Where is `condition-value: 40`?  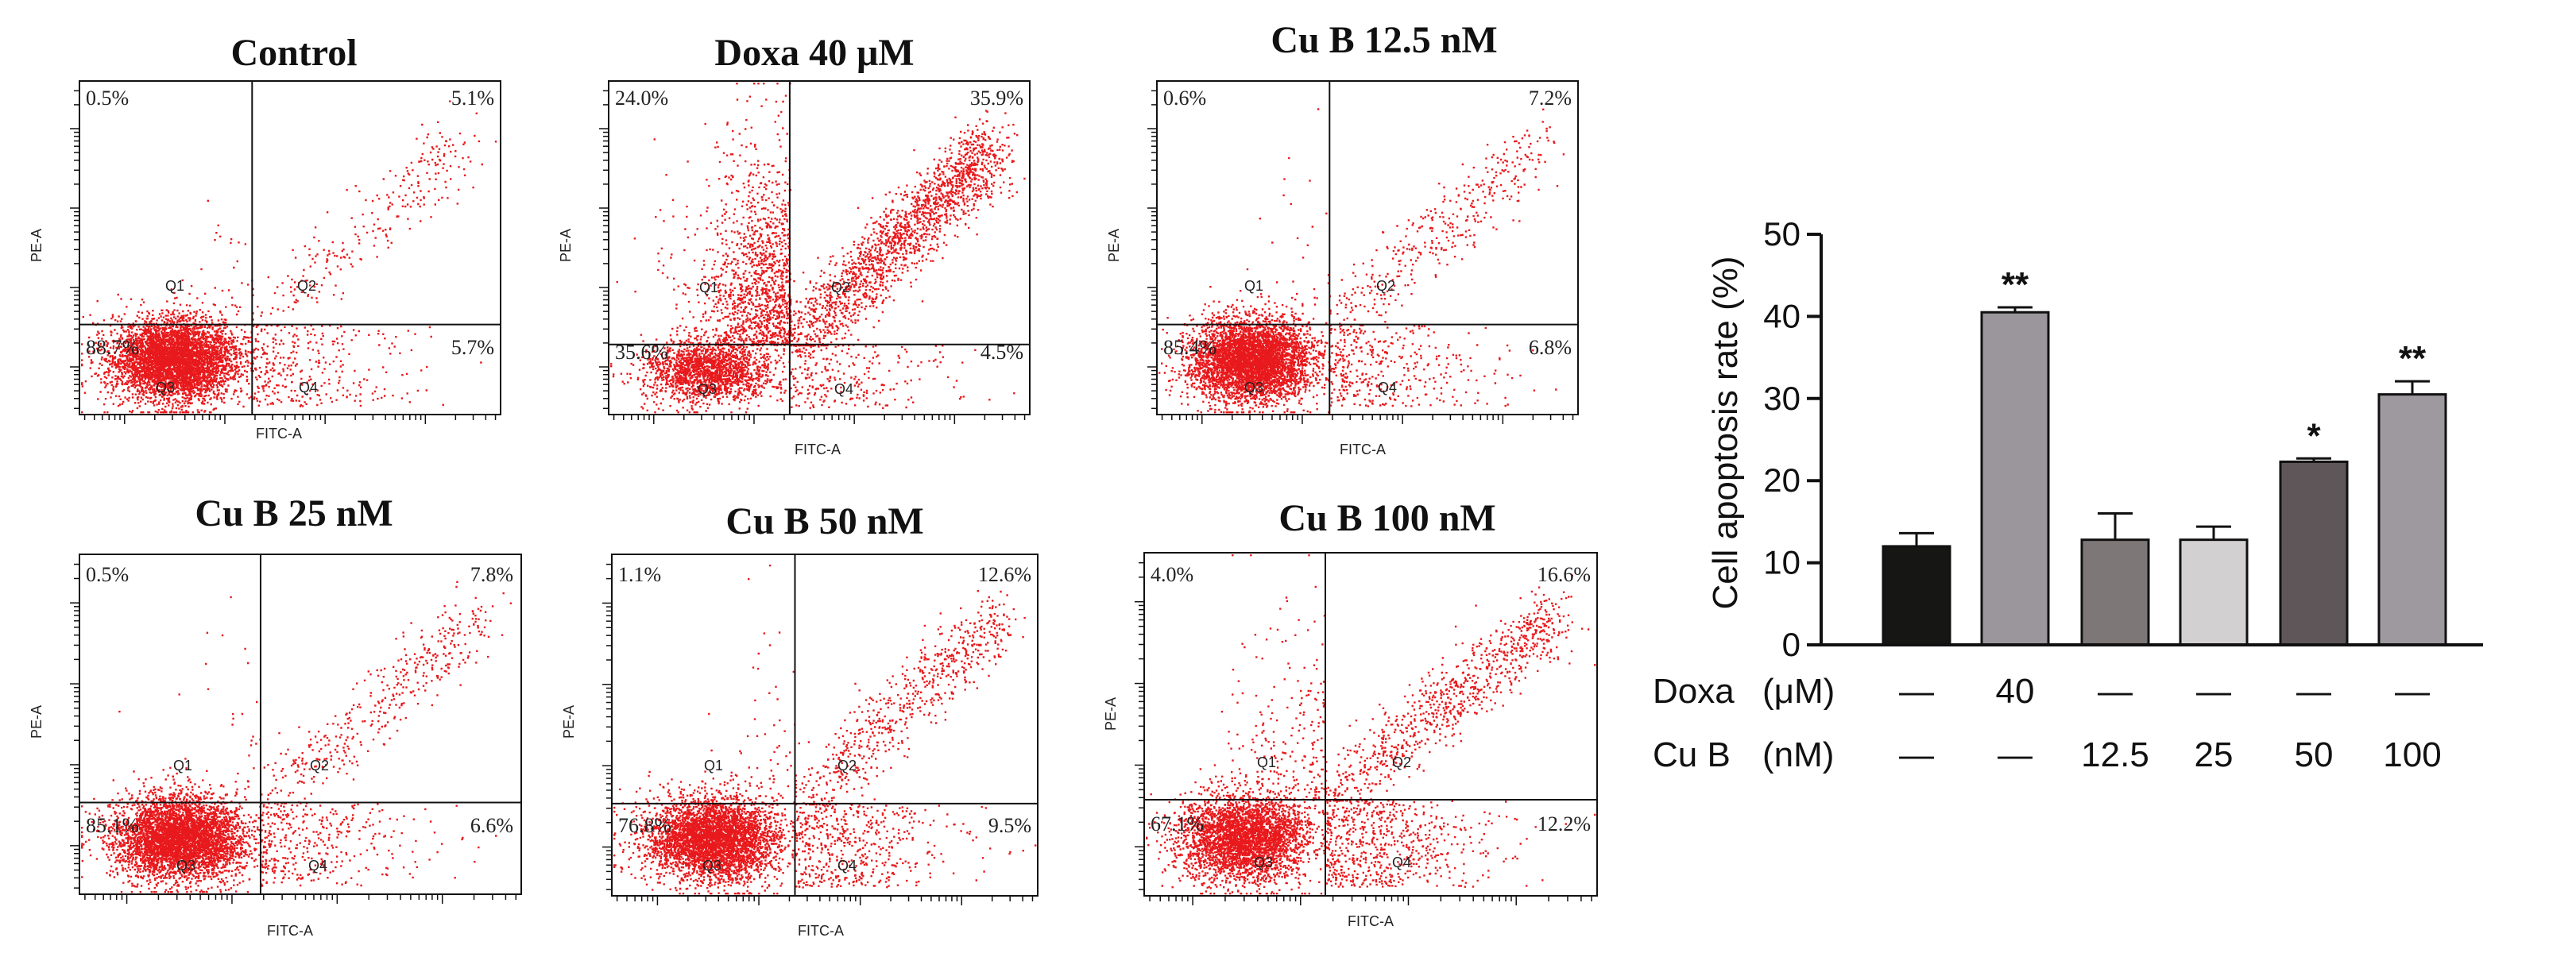 condition-value: 40 is located at coordinates (2015, 691).